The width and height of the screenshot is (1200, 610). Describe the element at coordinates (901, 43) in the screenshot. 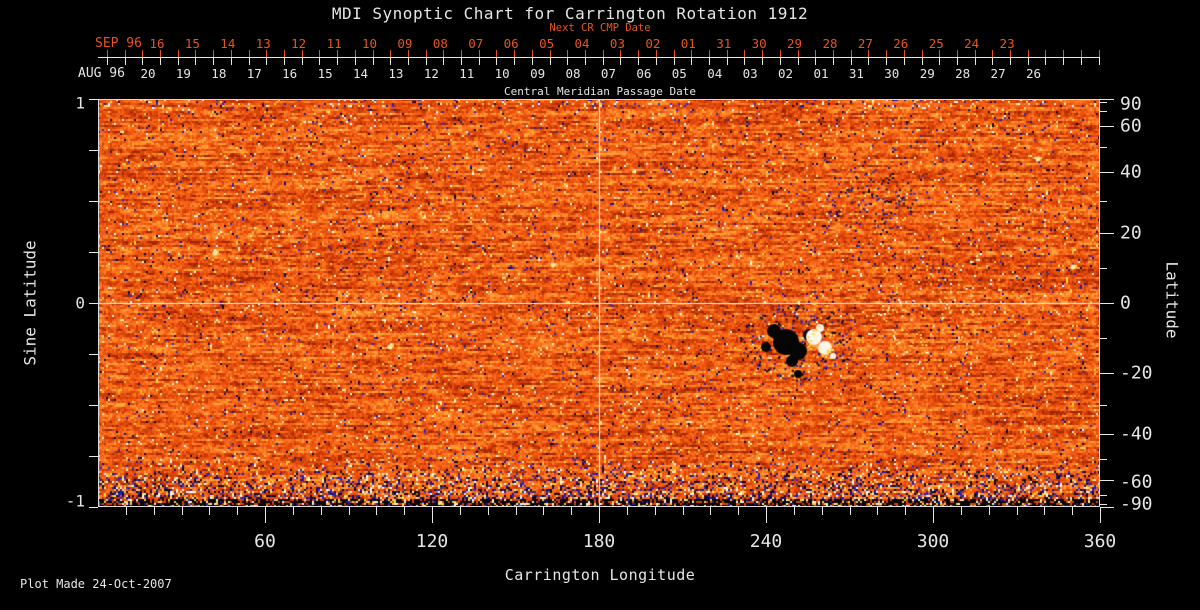

I see `next-cr-date-label: 26` at that location.